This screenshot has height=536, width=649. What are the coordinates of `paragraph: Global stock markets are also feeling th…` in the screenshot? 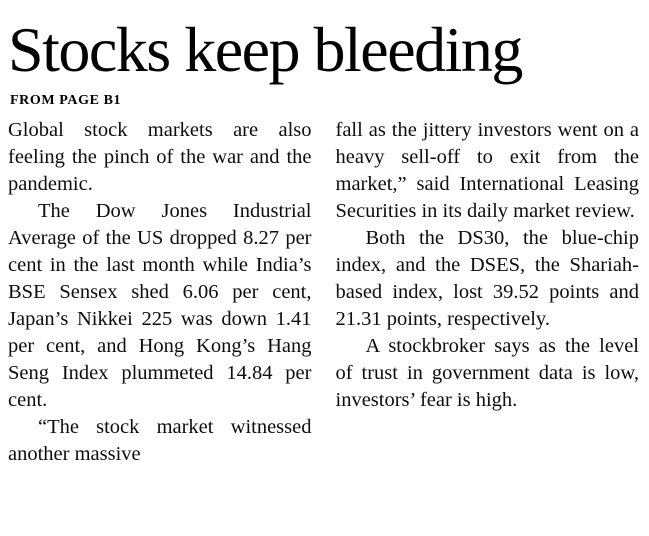 It's located at (160, 157).